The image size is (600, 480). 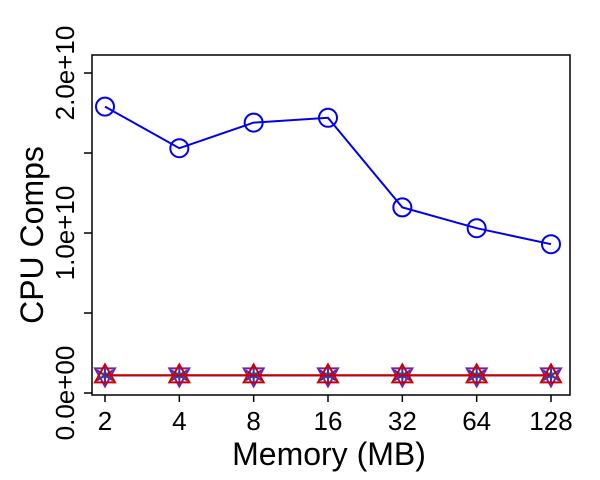 What do you see at coordinates (32, 235) in the screenshot?
I see `y-axis-title: CPU Comps` at bounding box center [32, 235].